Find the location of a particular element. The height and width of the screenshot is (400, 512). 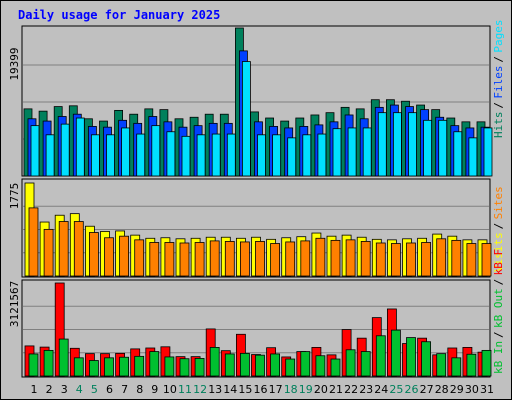

y-max-label-kb: 3121567 is located at coordinates (14, 304).